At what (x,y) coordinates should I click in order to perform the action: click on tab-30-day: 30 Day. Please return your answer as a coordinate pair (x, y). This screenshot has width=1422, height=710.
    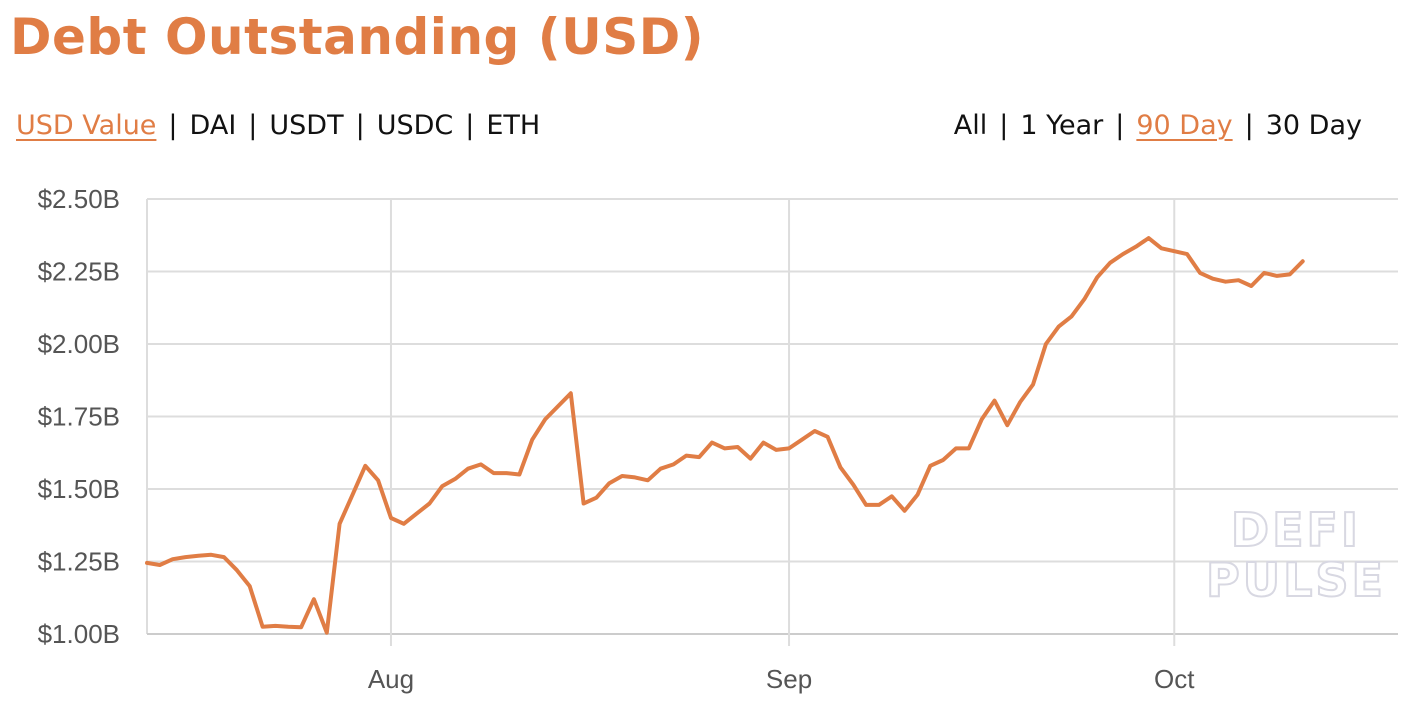
    Looking at the image, I should click on (1313, 125).